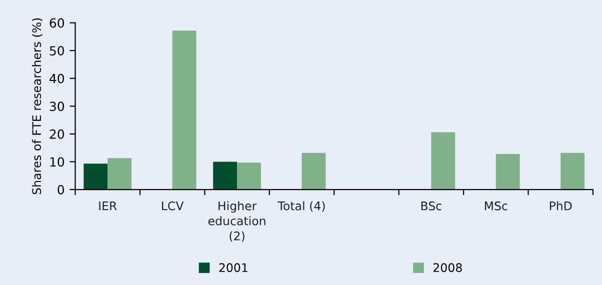 This screenshot has height=285, width=602. Describe the element at coordinates (561, 205) in the screenshot. I see `x-tick-label: PhD` at that location.